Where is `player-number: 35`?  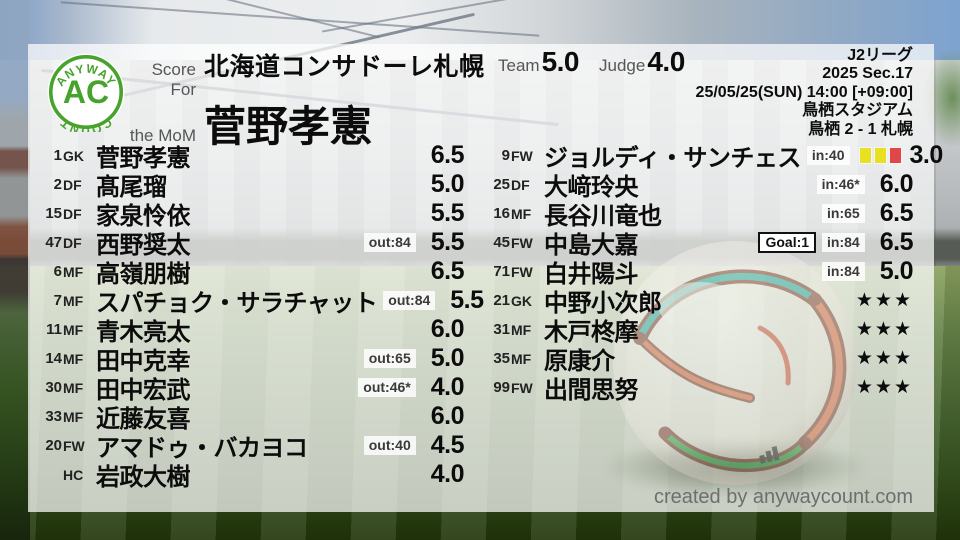
player-number: 35 is located at coordinates (501, 358).